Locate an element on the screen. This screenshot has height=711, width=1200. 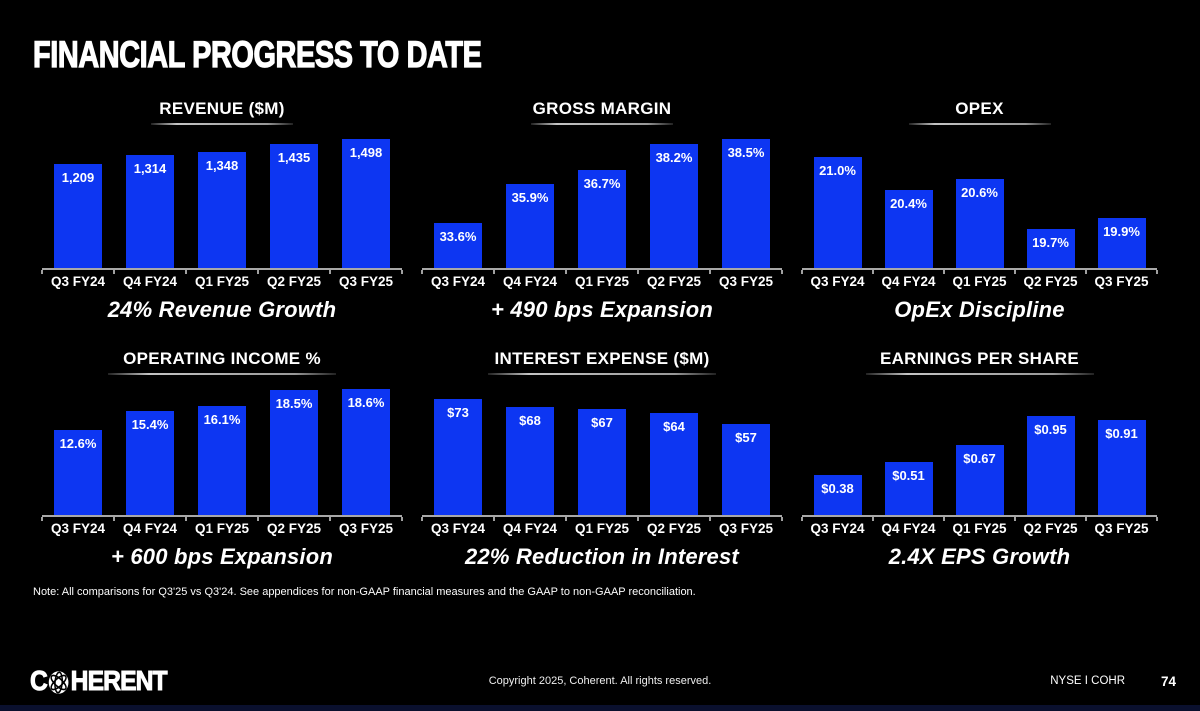
bar-value-label: 18.6% is located at coordinates (366, 402).